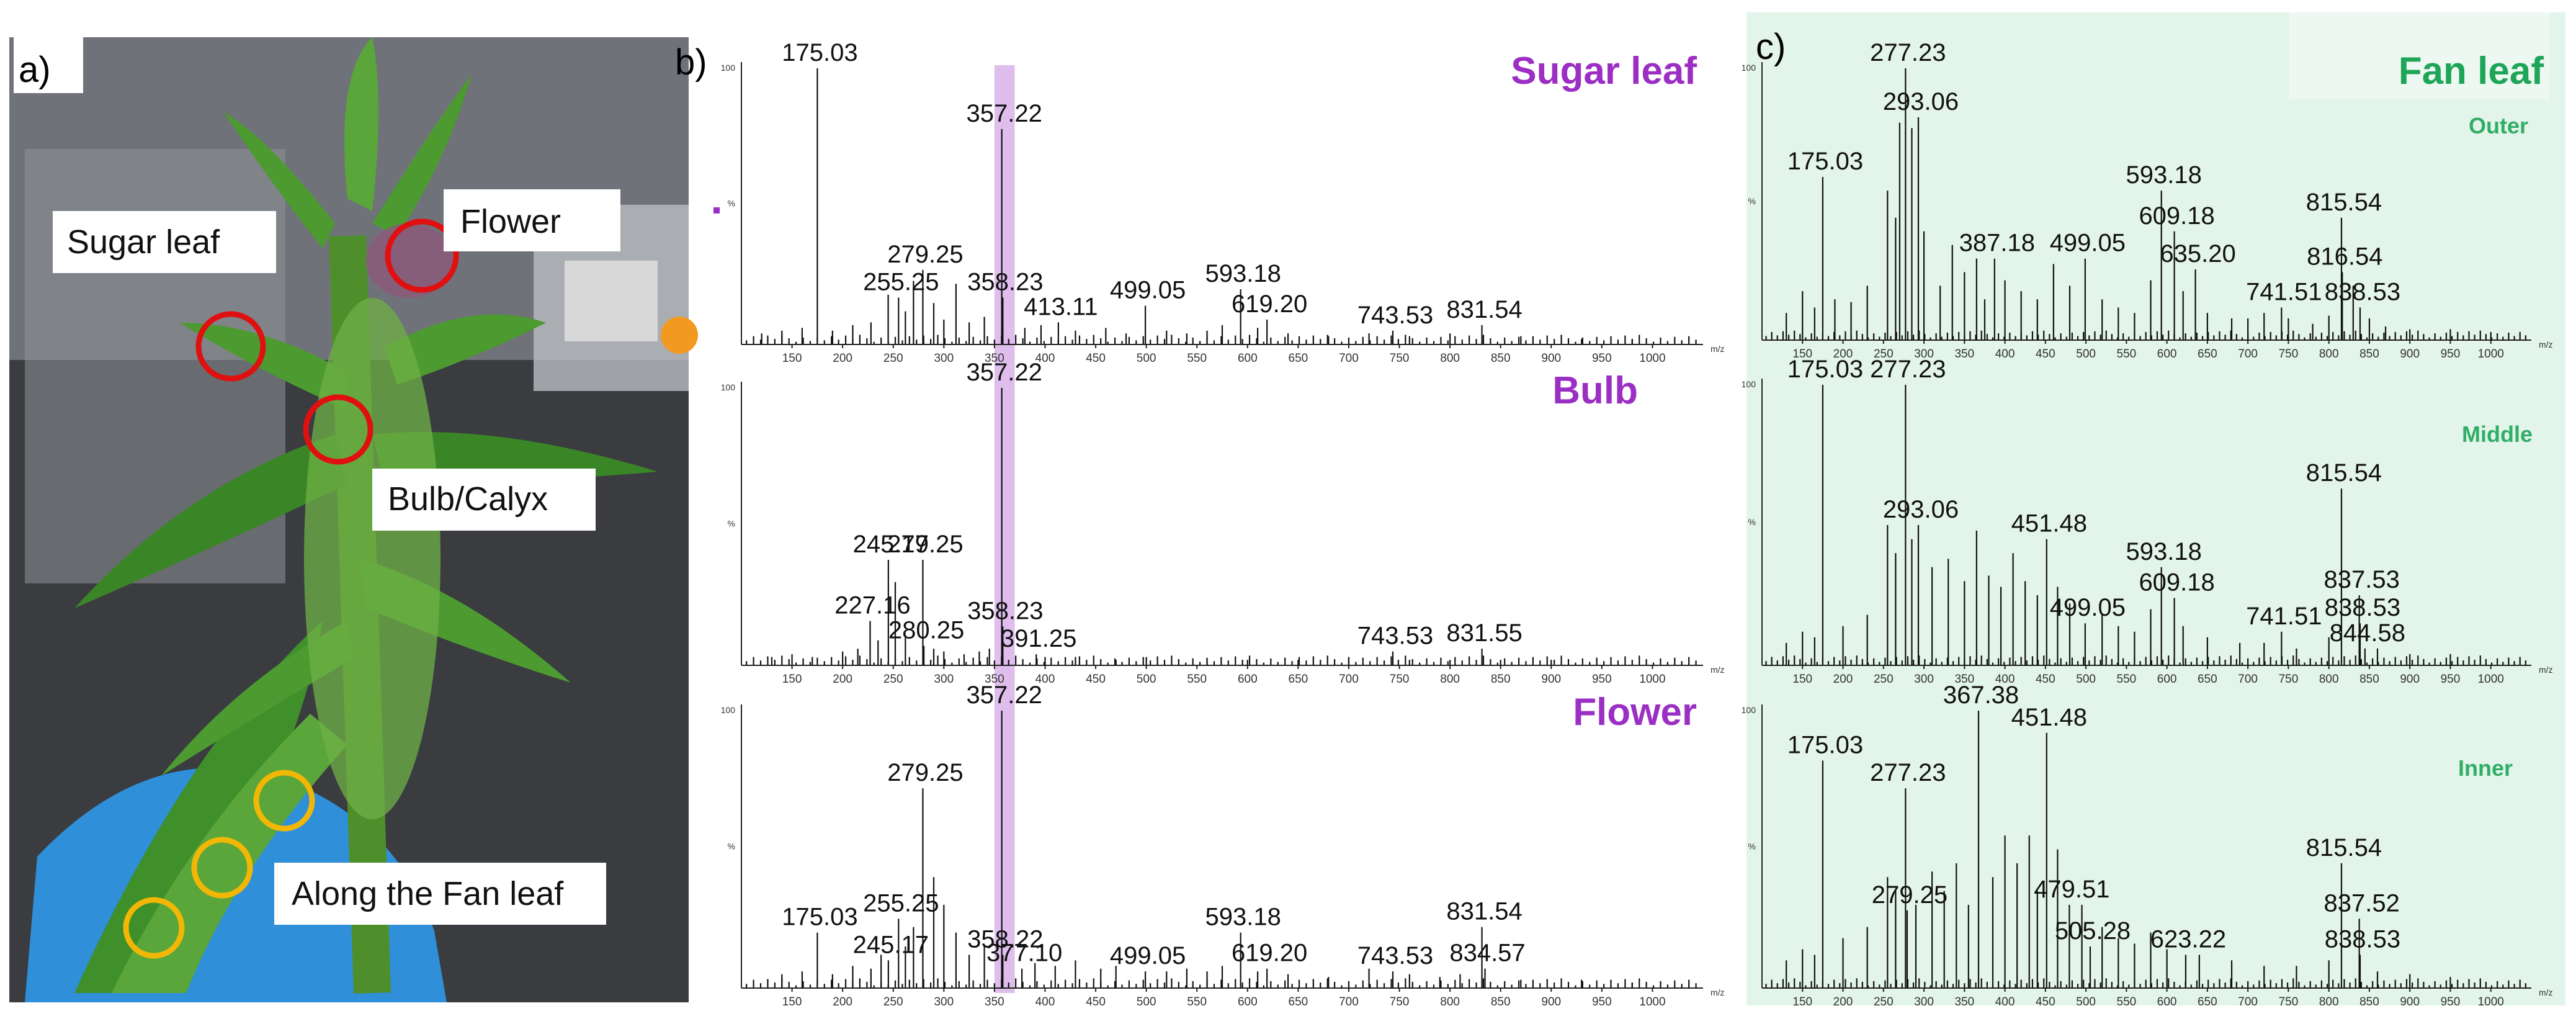  Describe the element at coordinates (792, 1002) in the screenshot. I see `x-tick-label: 150` at that location.